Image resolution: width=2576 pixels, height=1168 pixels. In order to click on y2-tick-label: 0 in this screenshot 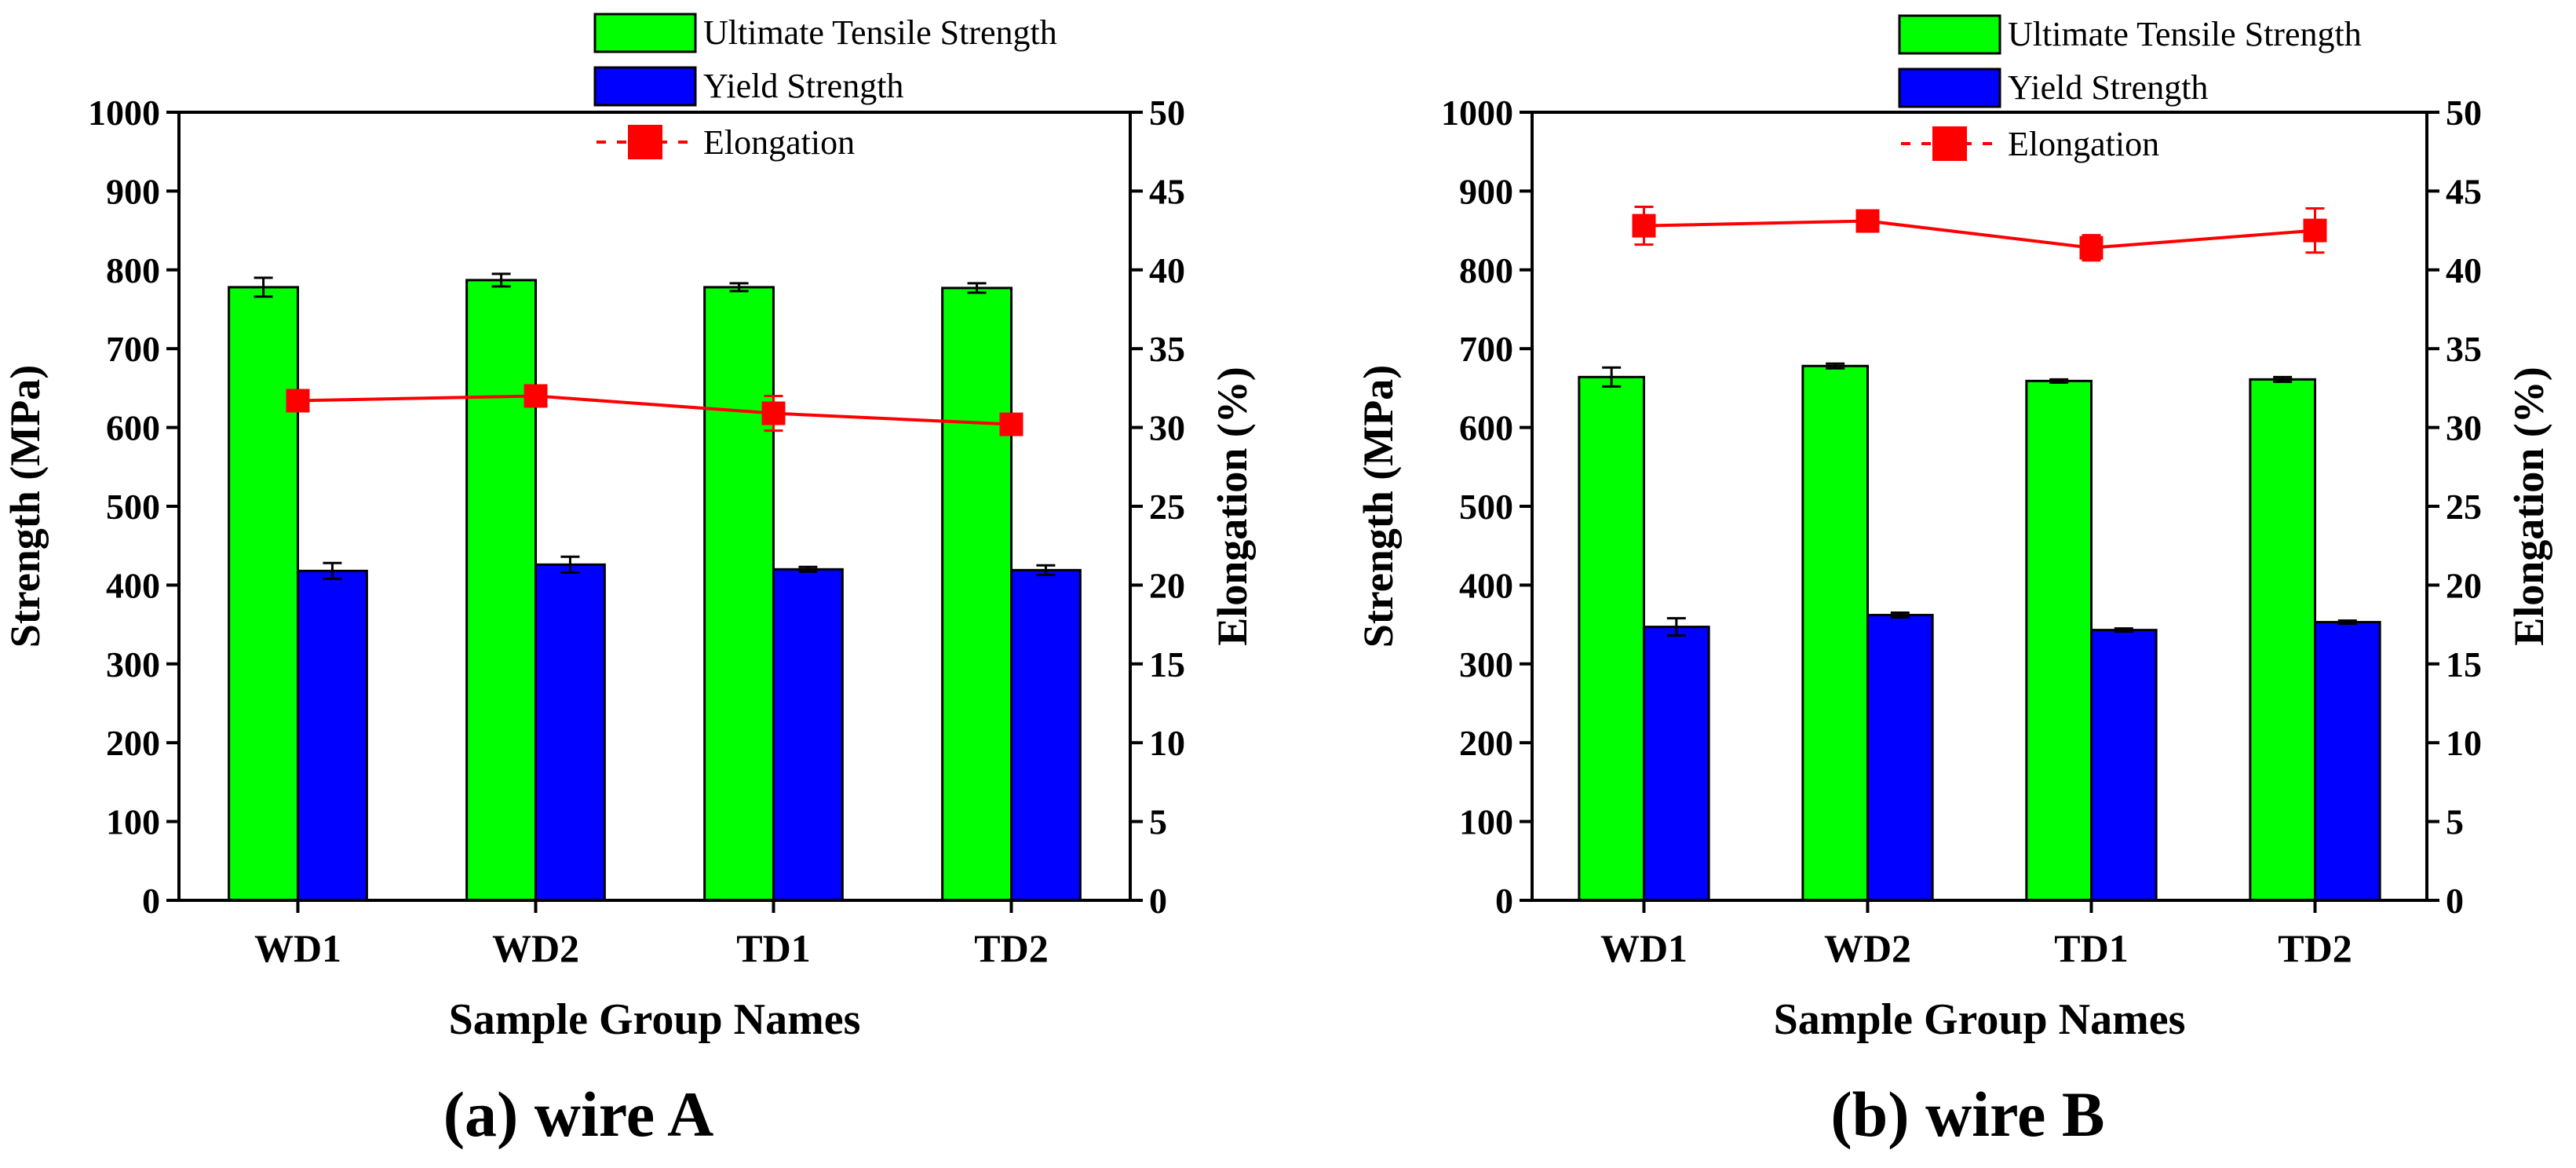, I will do `click(1158, 901)`.